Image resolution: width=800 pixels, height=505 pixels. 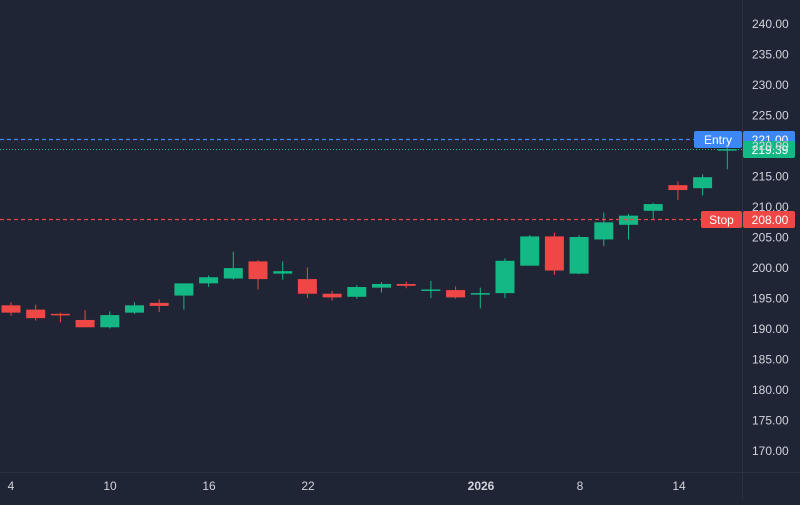 What do you see at coordinates (770, 299) in the screenshot?
I see `price-tick-label: 195.00` at bounding box center [770, 299].